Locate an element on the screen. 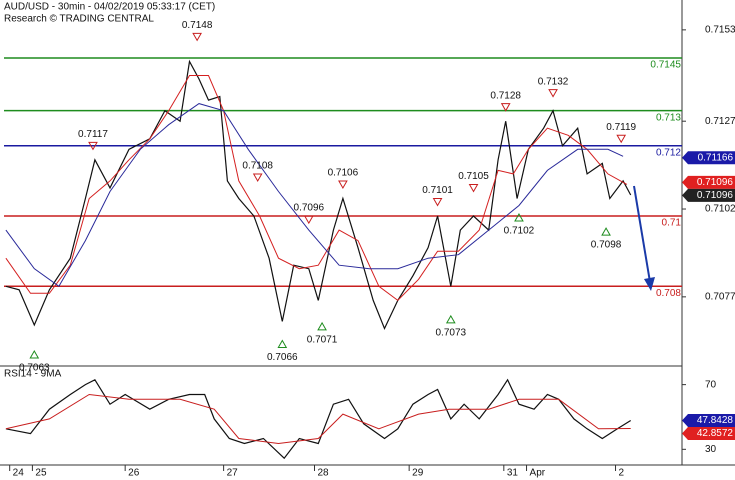 This screenshot has width=735, height=480. low-label: 0.7063 is located at coordinates (34, 368).